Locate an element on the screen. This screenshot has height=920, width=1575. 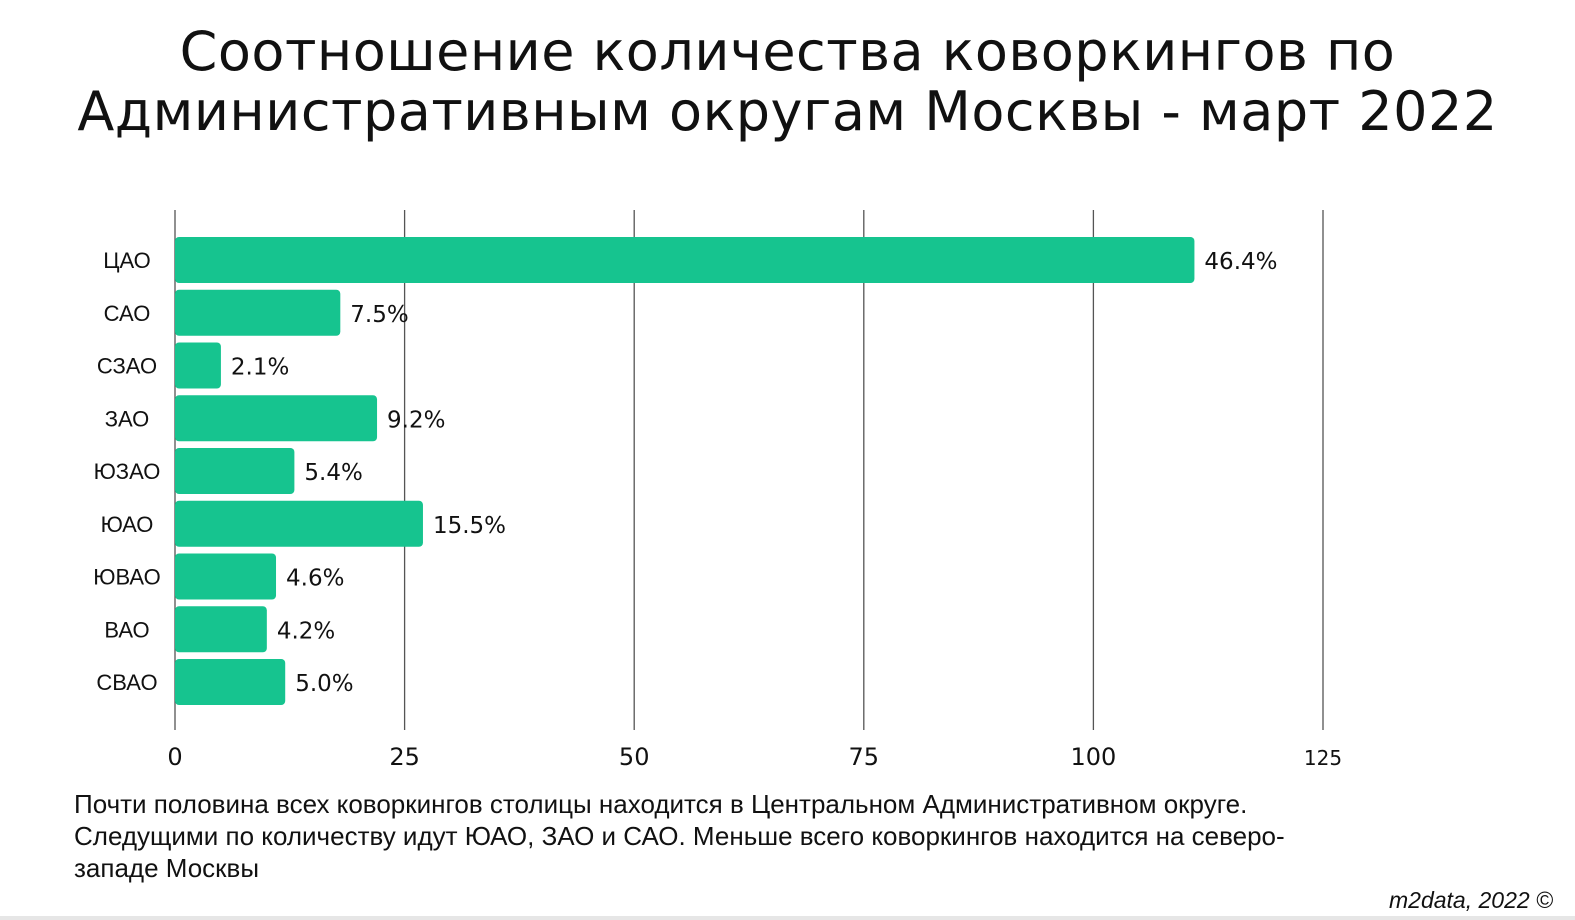
x-axis-tick-labels: 0 25 50 75 100 125 is located at coordinates (754, 757).